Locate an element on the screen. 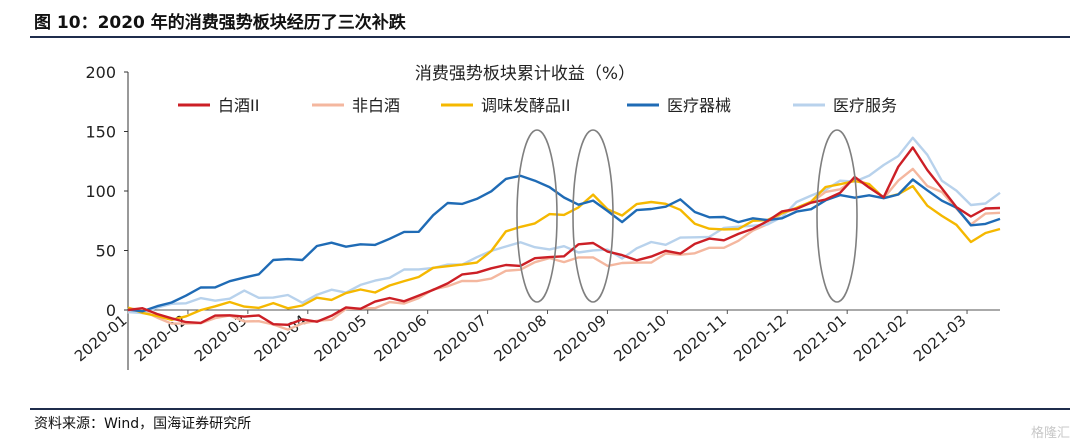  source-note: 资料来源：Wind，国海证券研究所 is located at coordinates (143, 424).